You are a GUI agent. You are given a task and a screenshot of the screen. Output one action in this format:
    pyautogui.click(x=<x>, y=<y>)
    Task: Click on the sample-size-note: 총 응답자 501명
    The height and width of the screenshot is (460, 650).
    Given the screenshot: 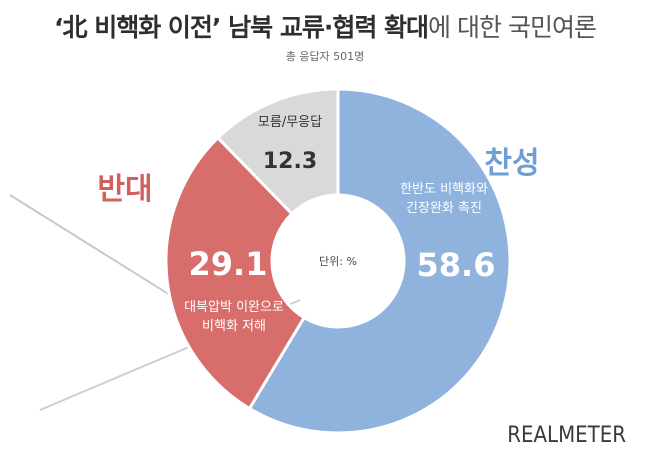 What is the action you would take?
    pyautogui.click(x=325, y=56)
    